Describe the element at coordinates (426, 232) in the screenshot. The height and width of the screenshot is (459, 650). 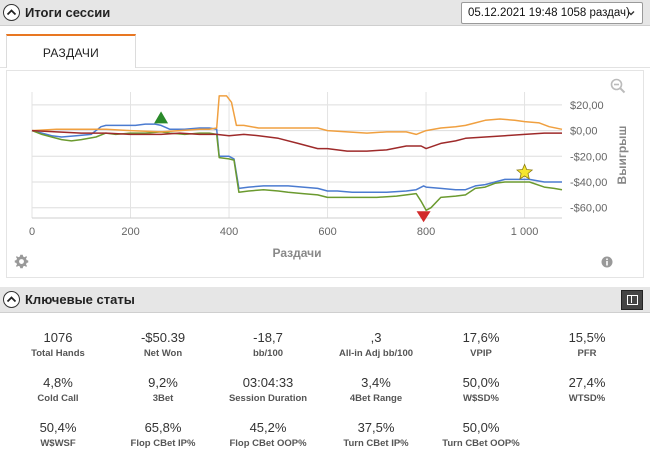
I see `x-tick-label: 800` at that location.